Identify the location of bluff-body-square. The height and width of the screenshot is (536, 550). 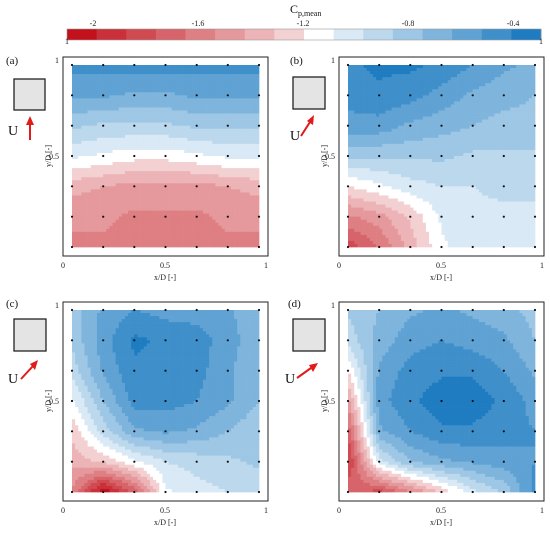
(309, 93).